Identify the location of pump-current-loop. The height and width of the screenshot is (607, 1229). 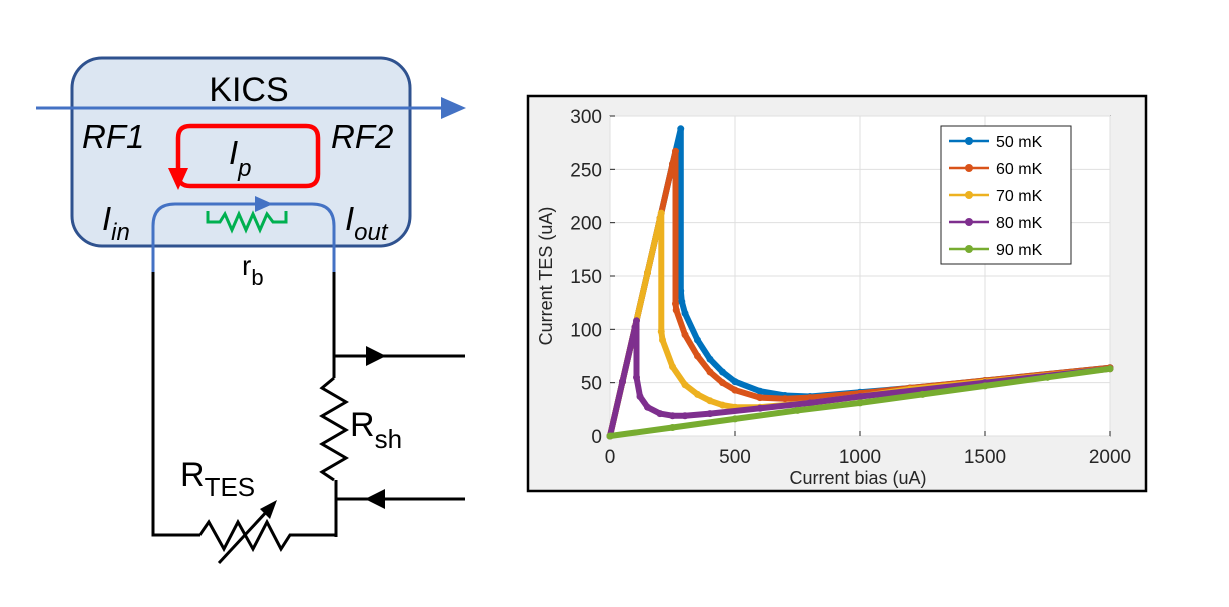
(248, 156).